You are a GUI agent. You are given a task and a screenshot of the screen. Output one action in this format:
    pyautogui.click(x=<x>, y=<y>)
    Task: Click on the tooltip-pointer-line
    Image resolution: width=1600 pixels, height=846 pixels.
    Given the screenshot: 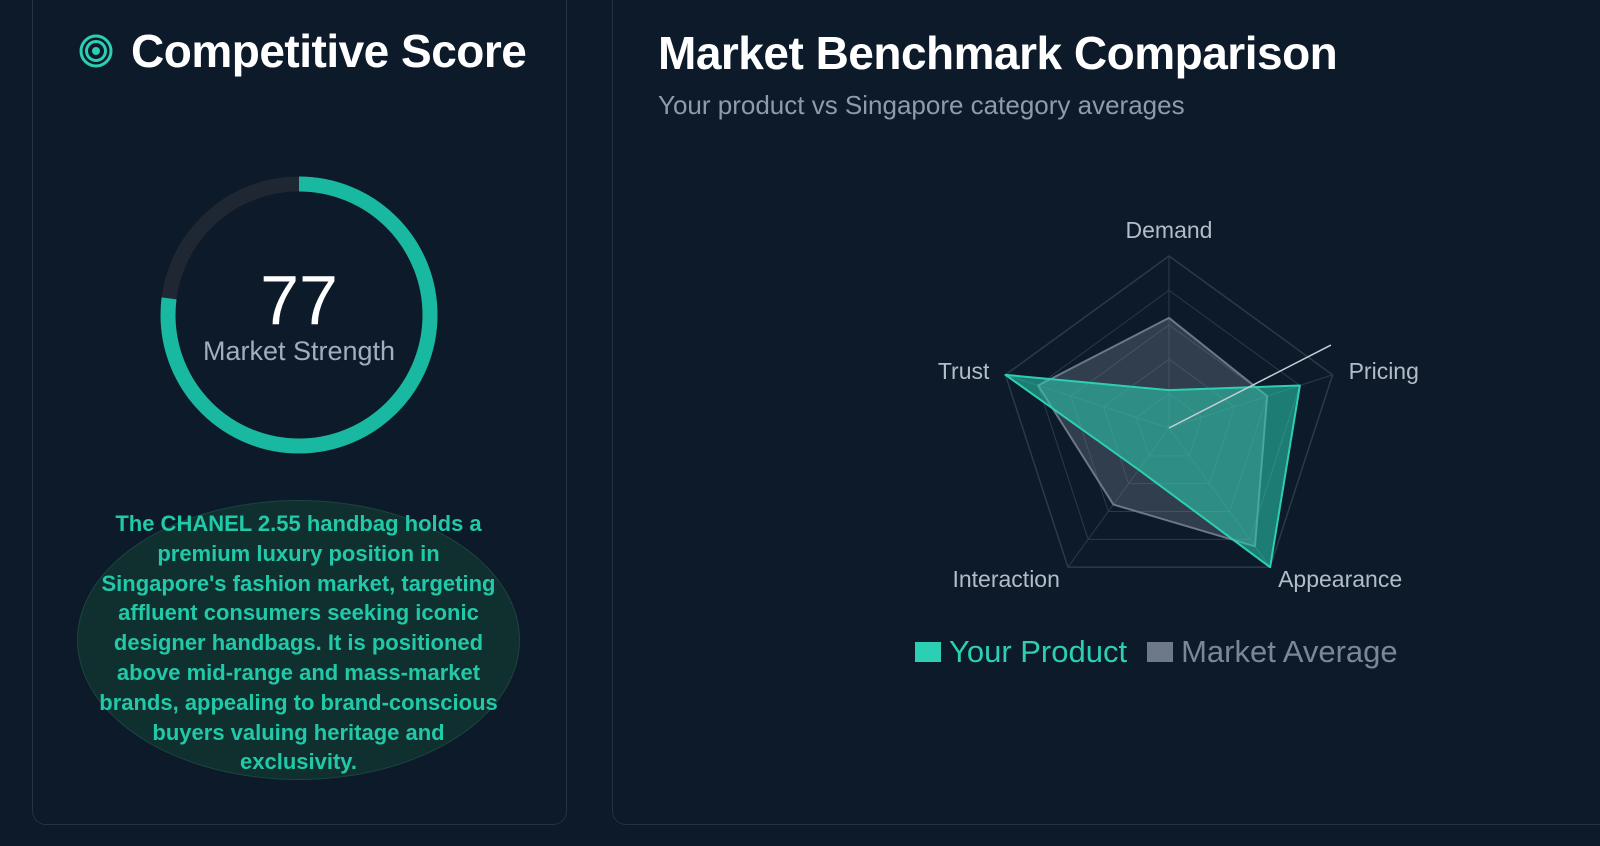 What is the action you would take?
    pyautogui.click(x=1250, y=386)
    